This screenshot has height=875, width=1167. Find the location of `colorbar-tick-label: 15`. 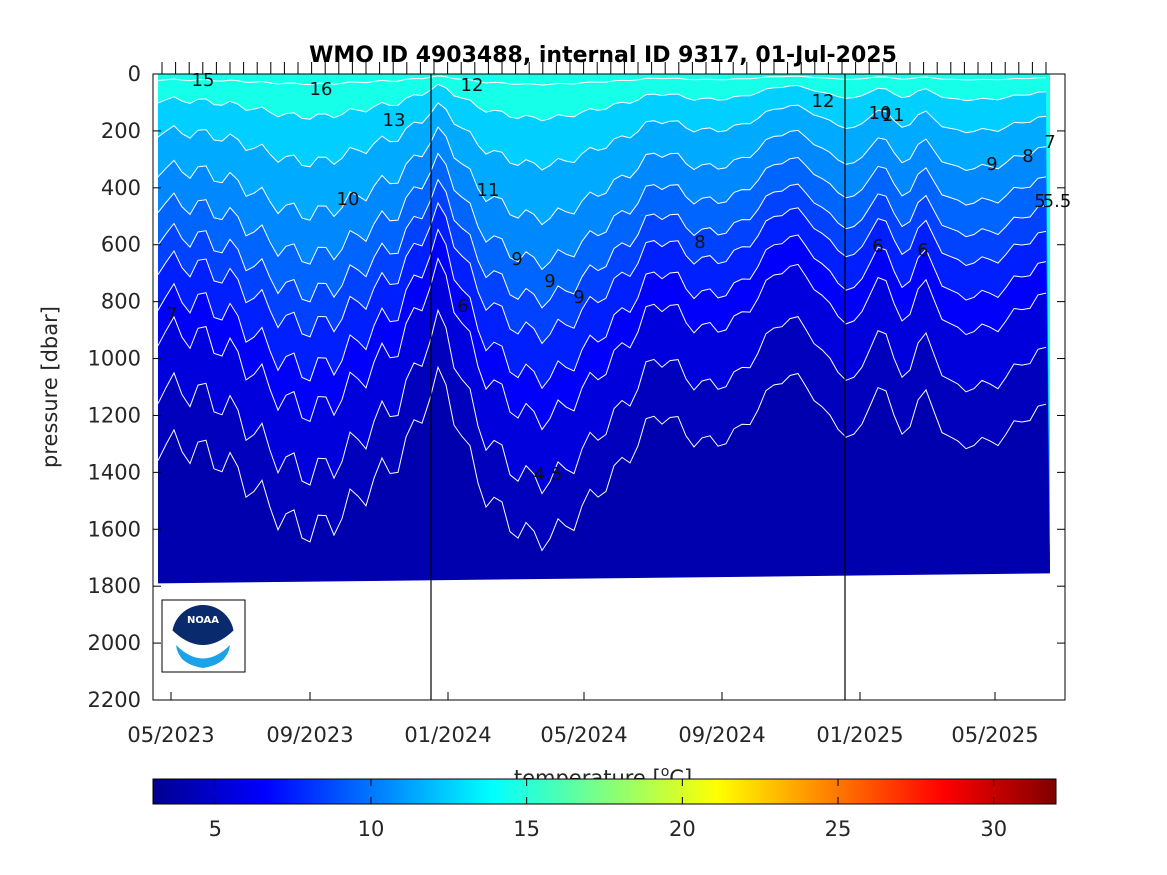

colorbar-tick-label: 15 is located at coordinates (526, 829).